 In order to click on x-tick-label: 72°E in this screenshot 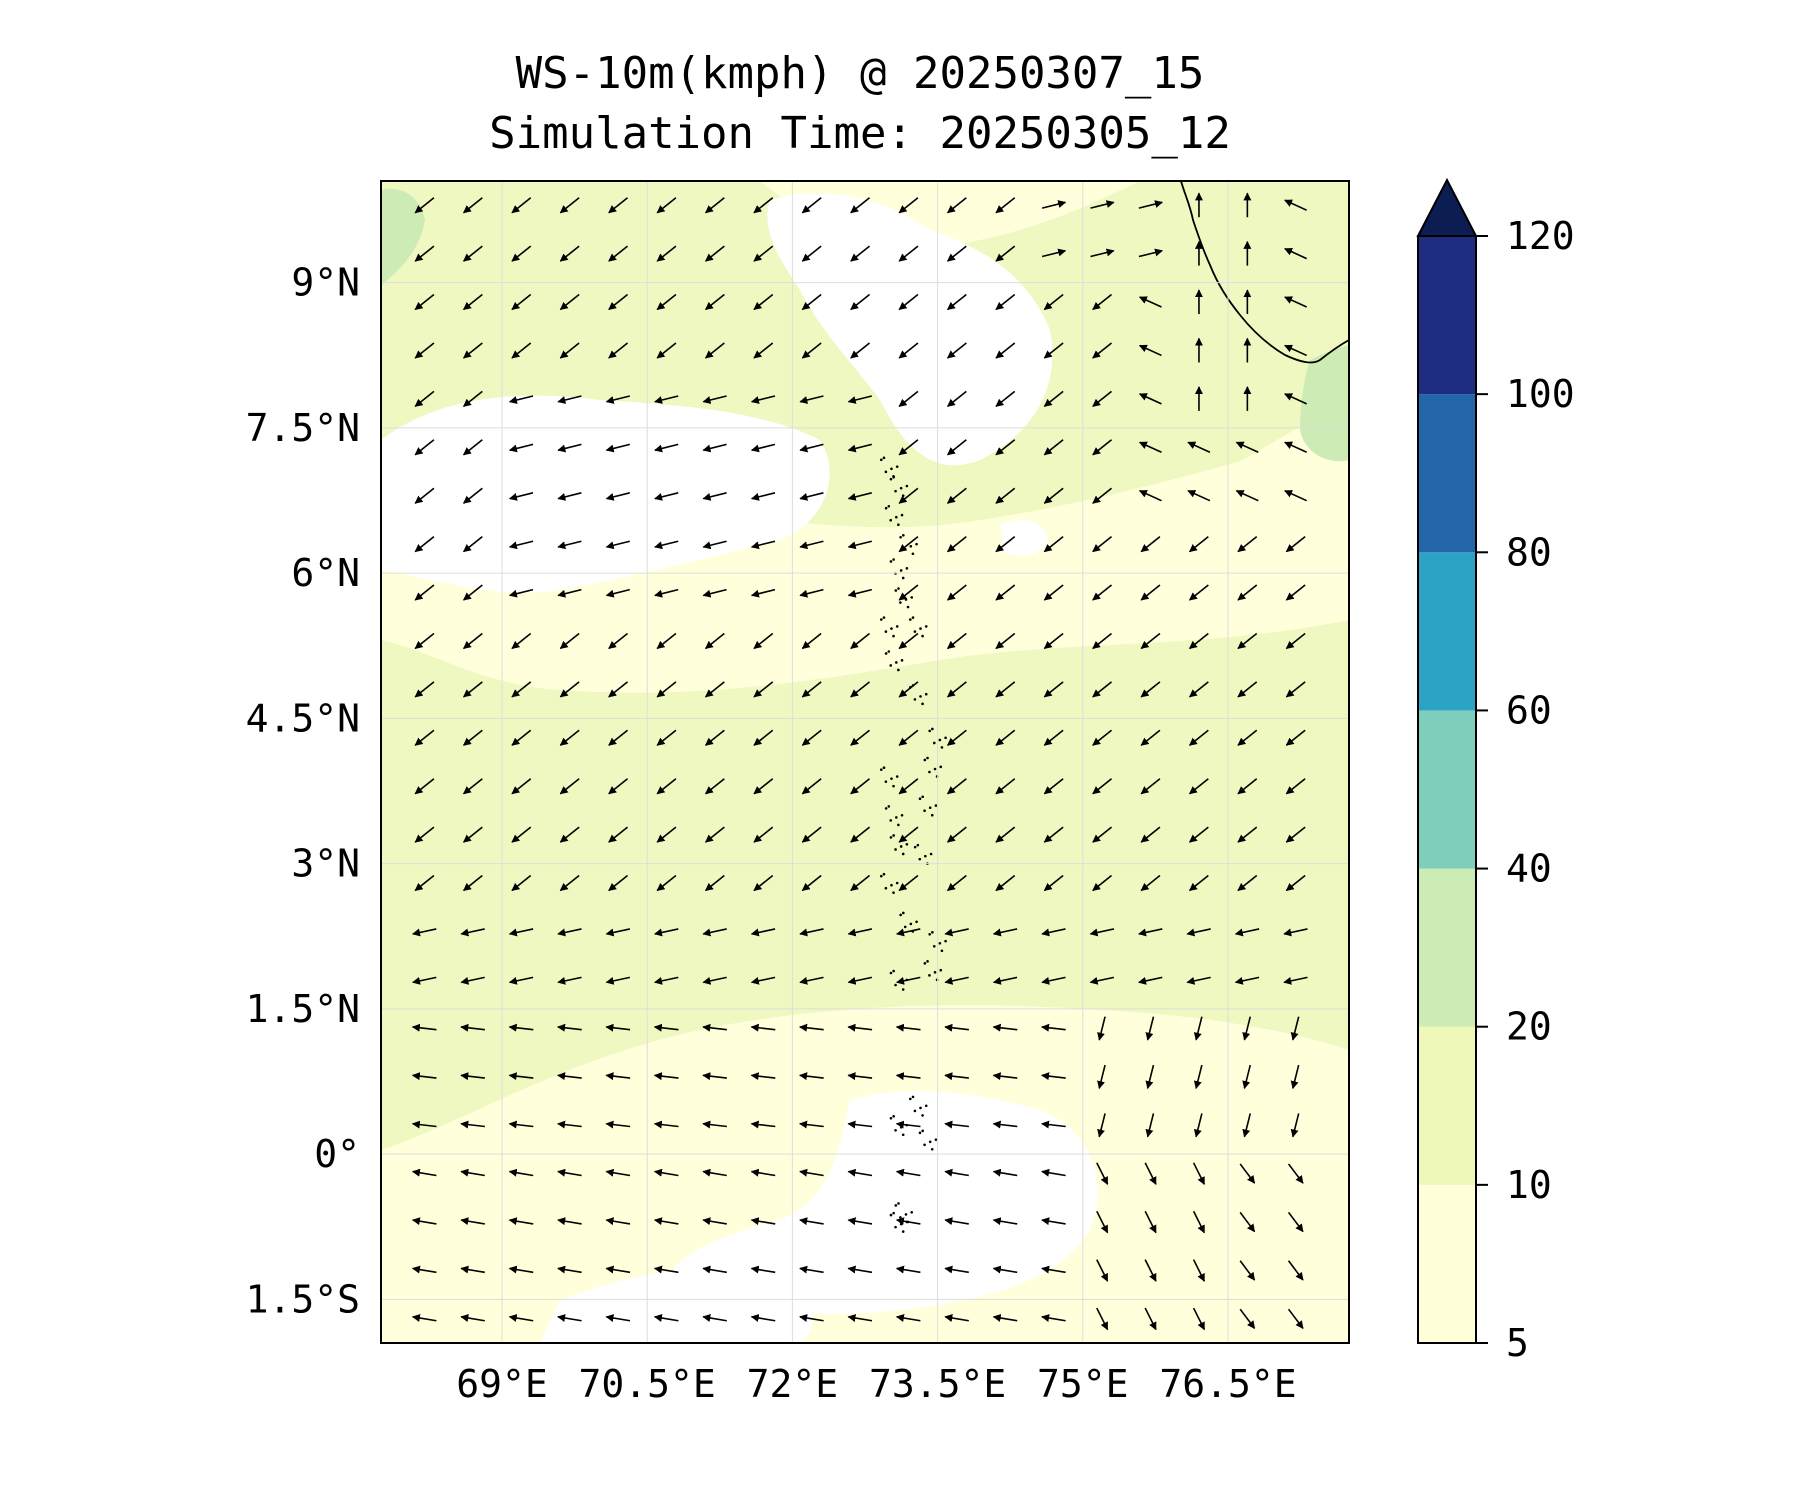, I will do `click(793, 1384)`.